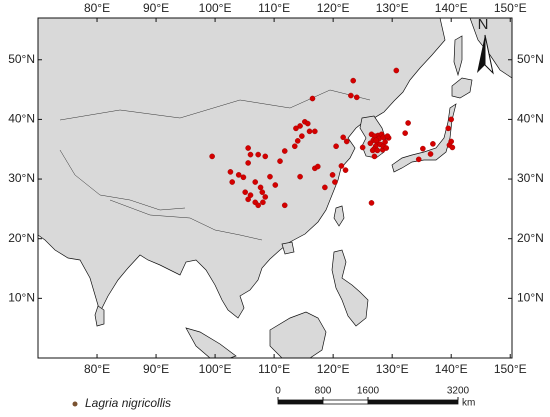  I want to click on north-arrow: N, so click(485, 45).